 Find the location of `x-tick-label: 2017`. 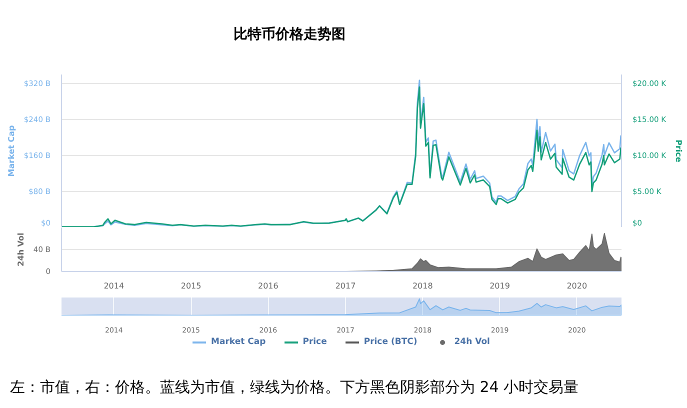

x-tick-label: 2017 is located at coordinates (345, 286).